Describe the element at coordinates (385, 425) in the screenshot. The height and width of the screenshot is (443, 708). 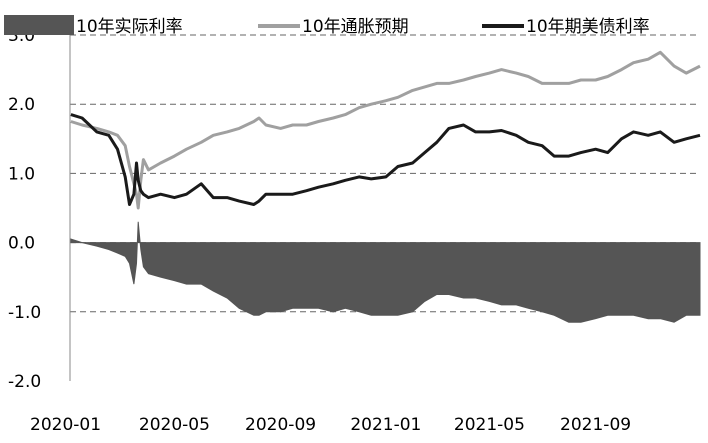
I see `x-tick-label: 2021-01` at that location.